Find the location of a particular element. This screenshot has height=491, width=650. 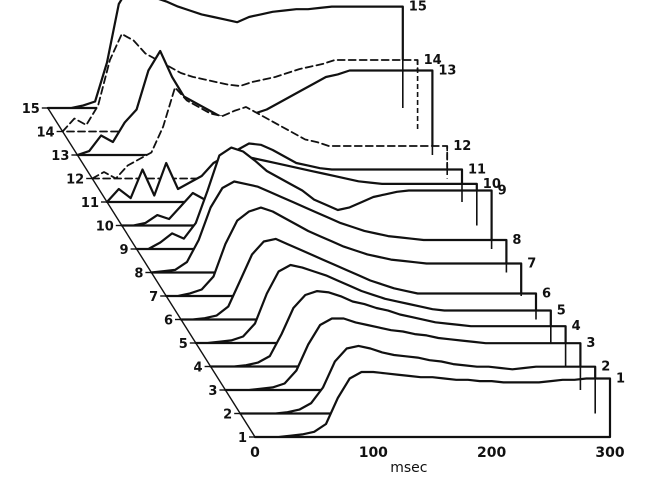

trace-index-label-left: 2 is located at coordinates (227, 415).